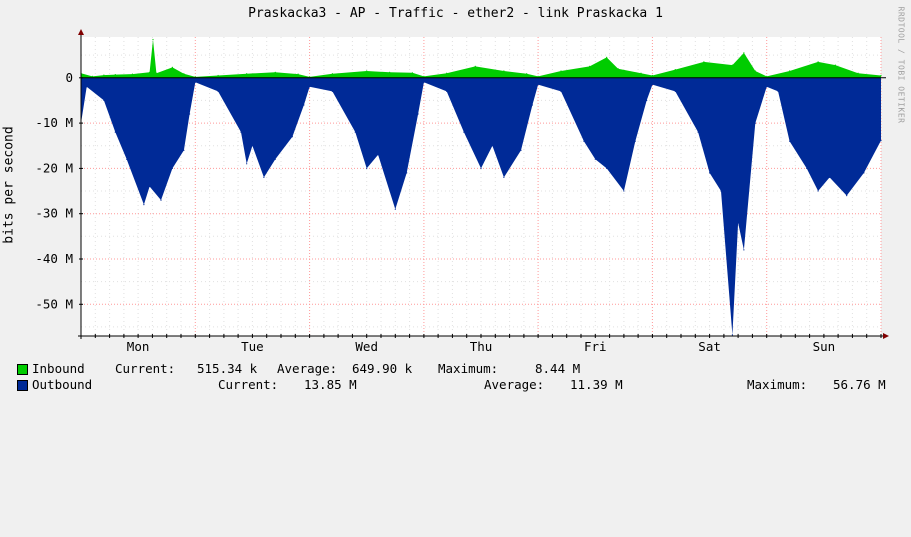 This screenshot has height=537, width=911. Describe the element at coordinates (145, 368) in the screenshot. I see `inbound-current-label: Current:` at that location.